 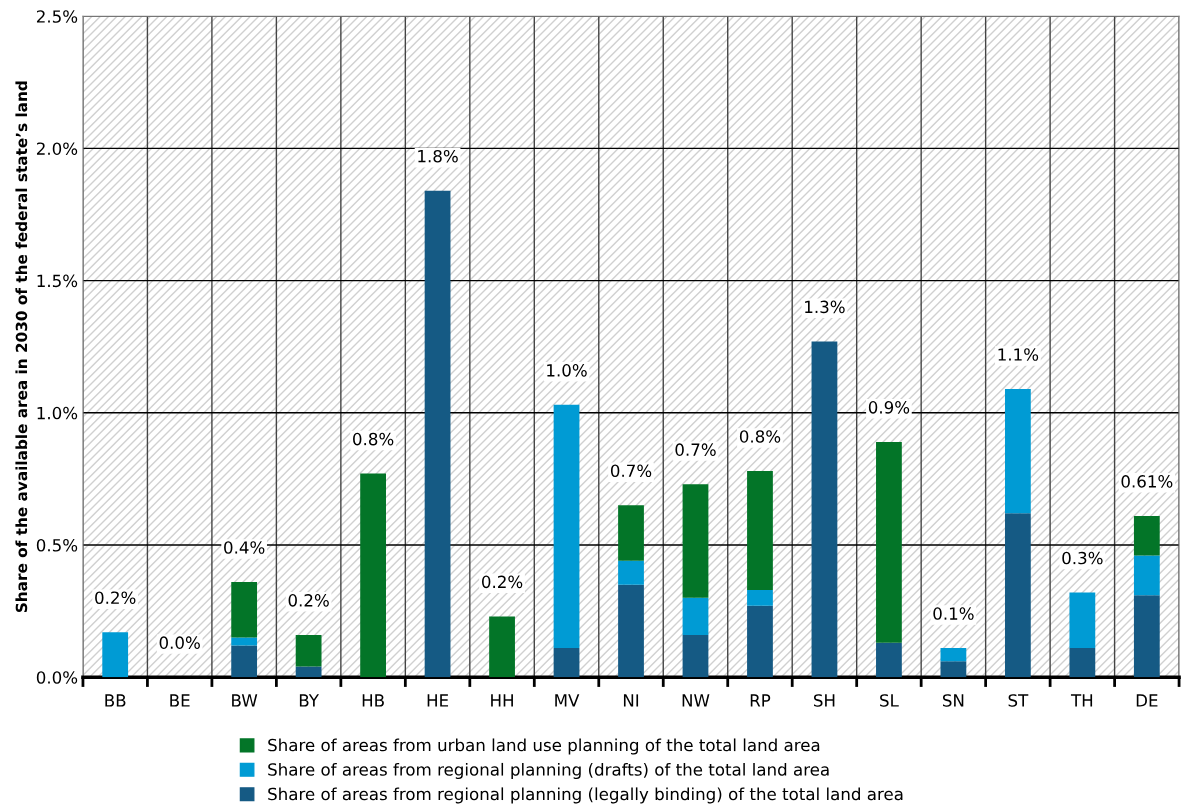 I want to click on y-tick-label: 0.5%, so click(x=57, y=545).